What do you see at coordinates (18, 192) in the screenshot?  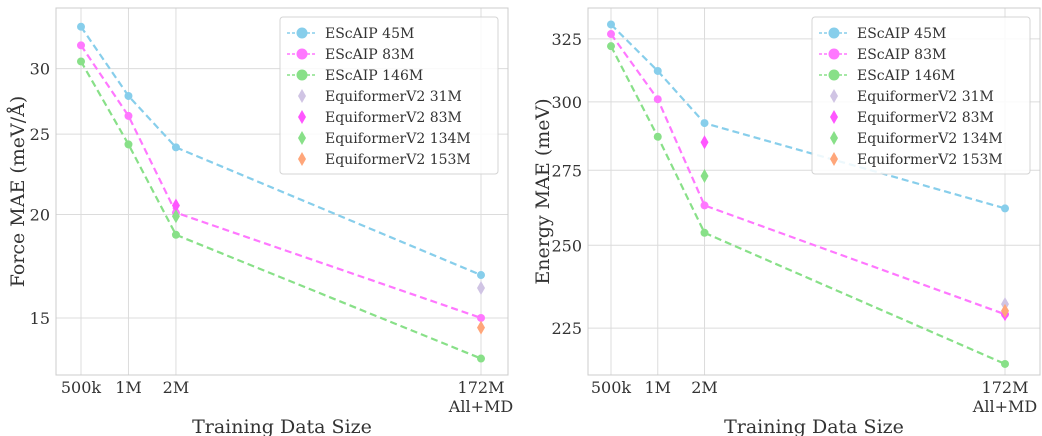 I see `y-axis-label: Force MAE (meV/Å)` at bounding box center [18, 192].